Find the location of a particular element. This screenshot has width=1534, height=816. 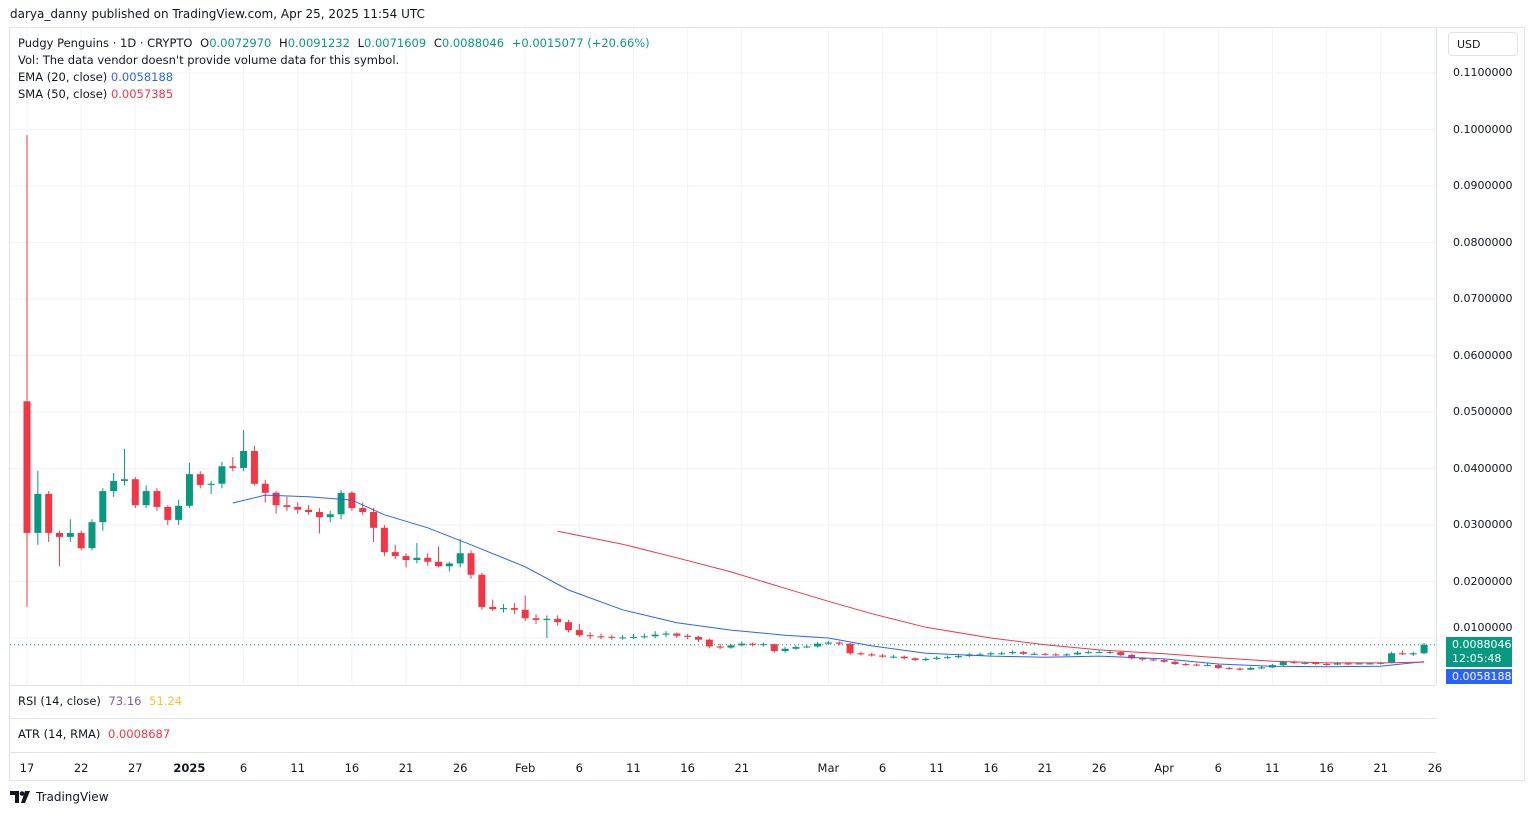

low-value: 0.0071609 is located at coordinates (395, 43).